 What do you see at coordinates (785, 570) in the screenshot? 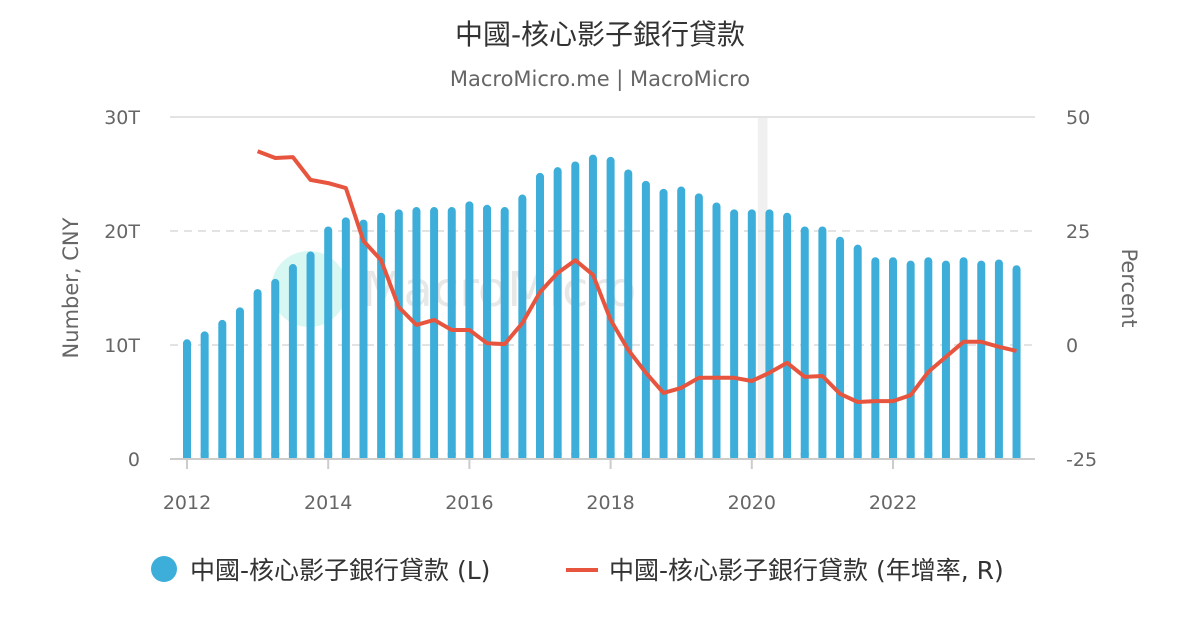
I see `legend-item-line: 中國-核心影子銀行貸款 (年增率, R)` at bounding box center [785, 570].